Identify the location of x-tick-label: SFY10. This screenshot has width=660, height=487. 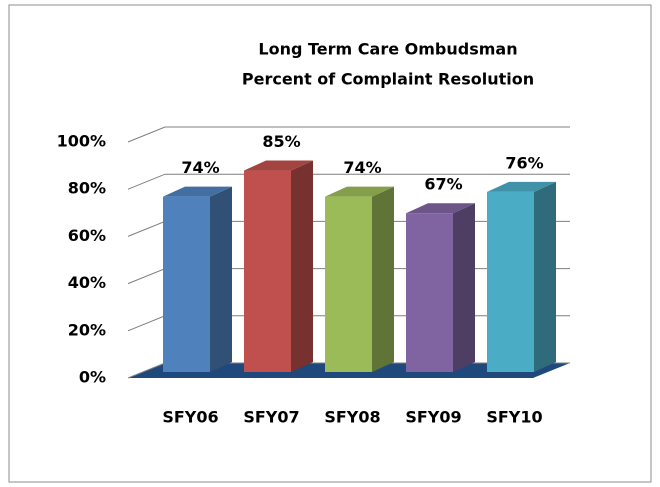
(514, 417).